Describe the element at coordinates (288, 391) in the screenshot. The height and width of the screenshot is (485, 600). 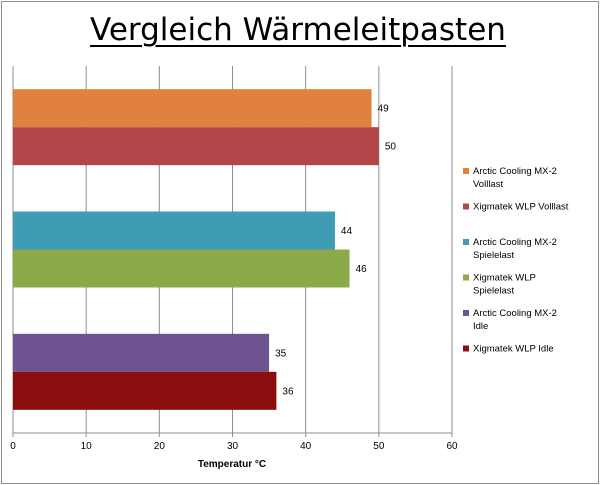
I see `data-label-5: 36` at that location.